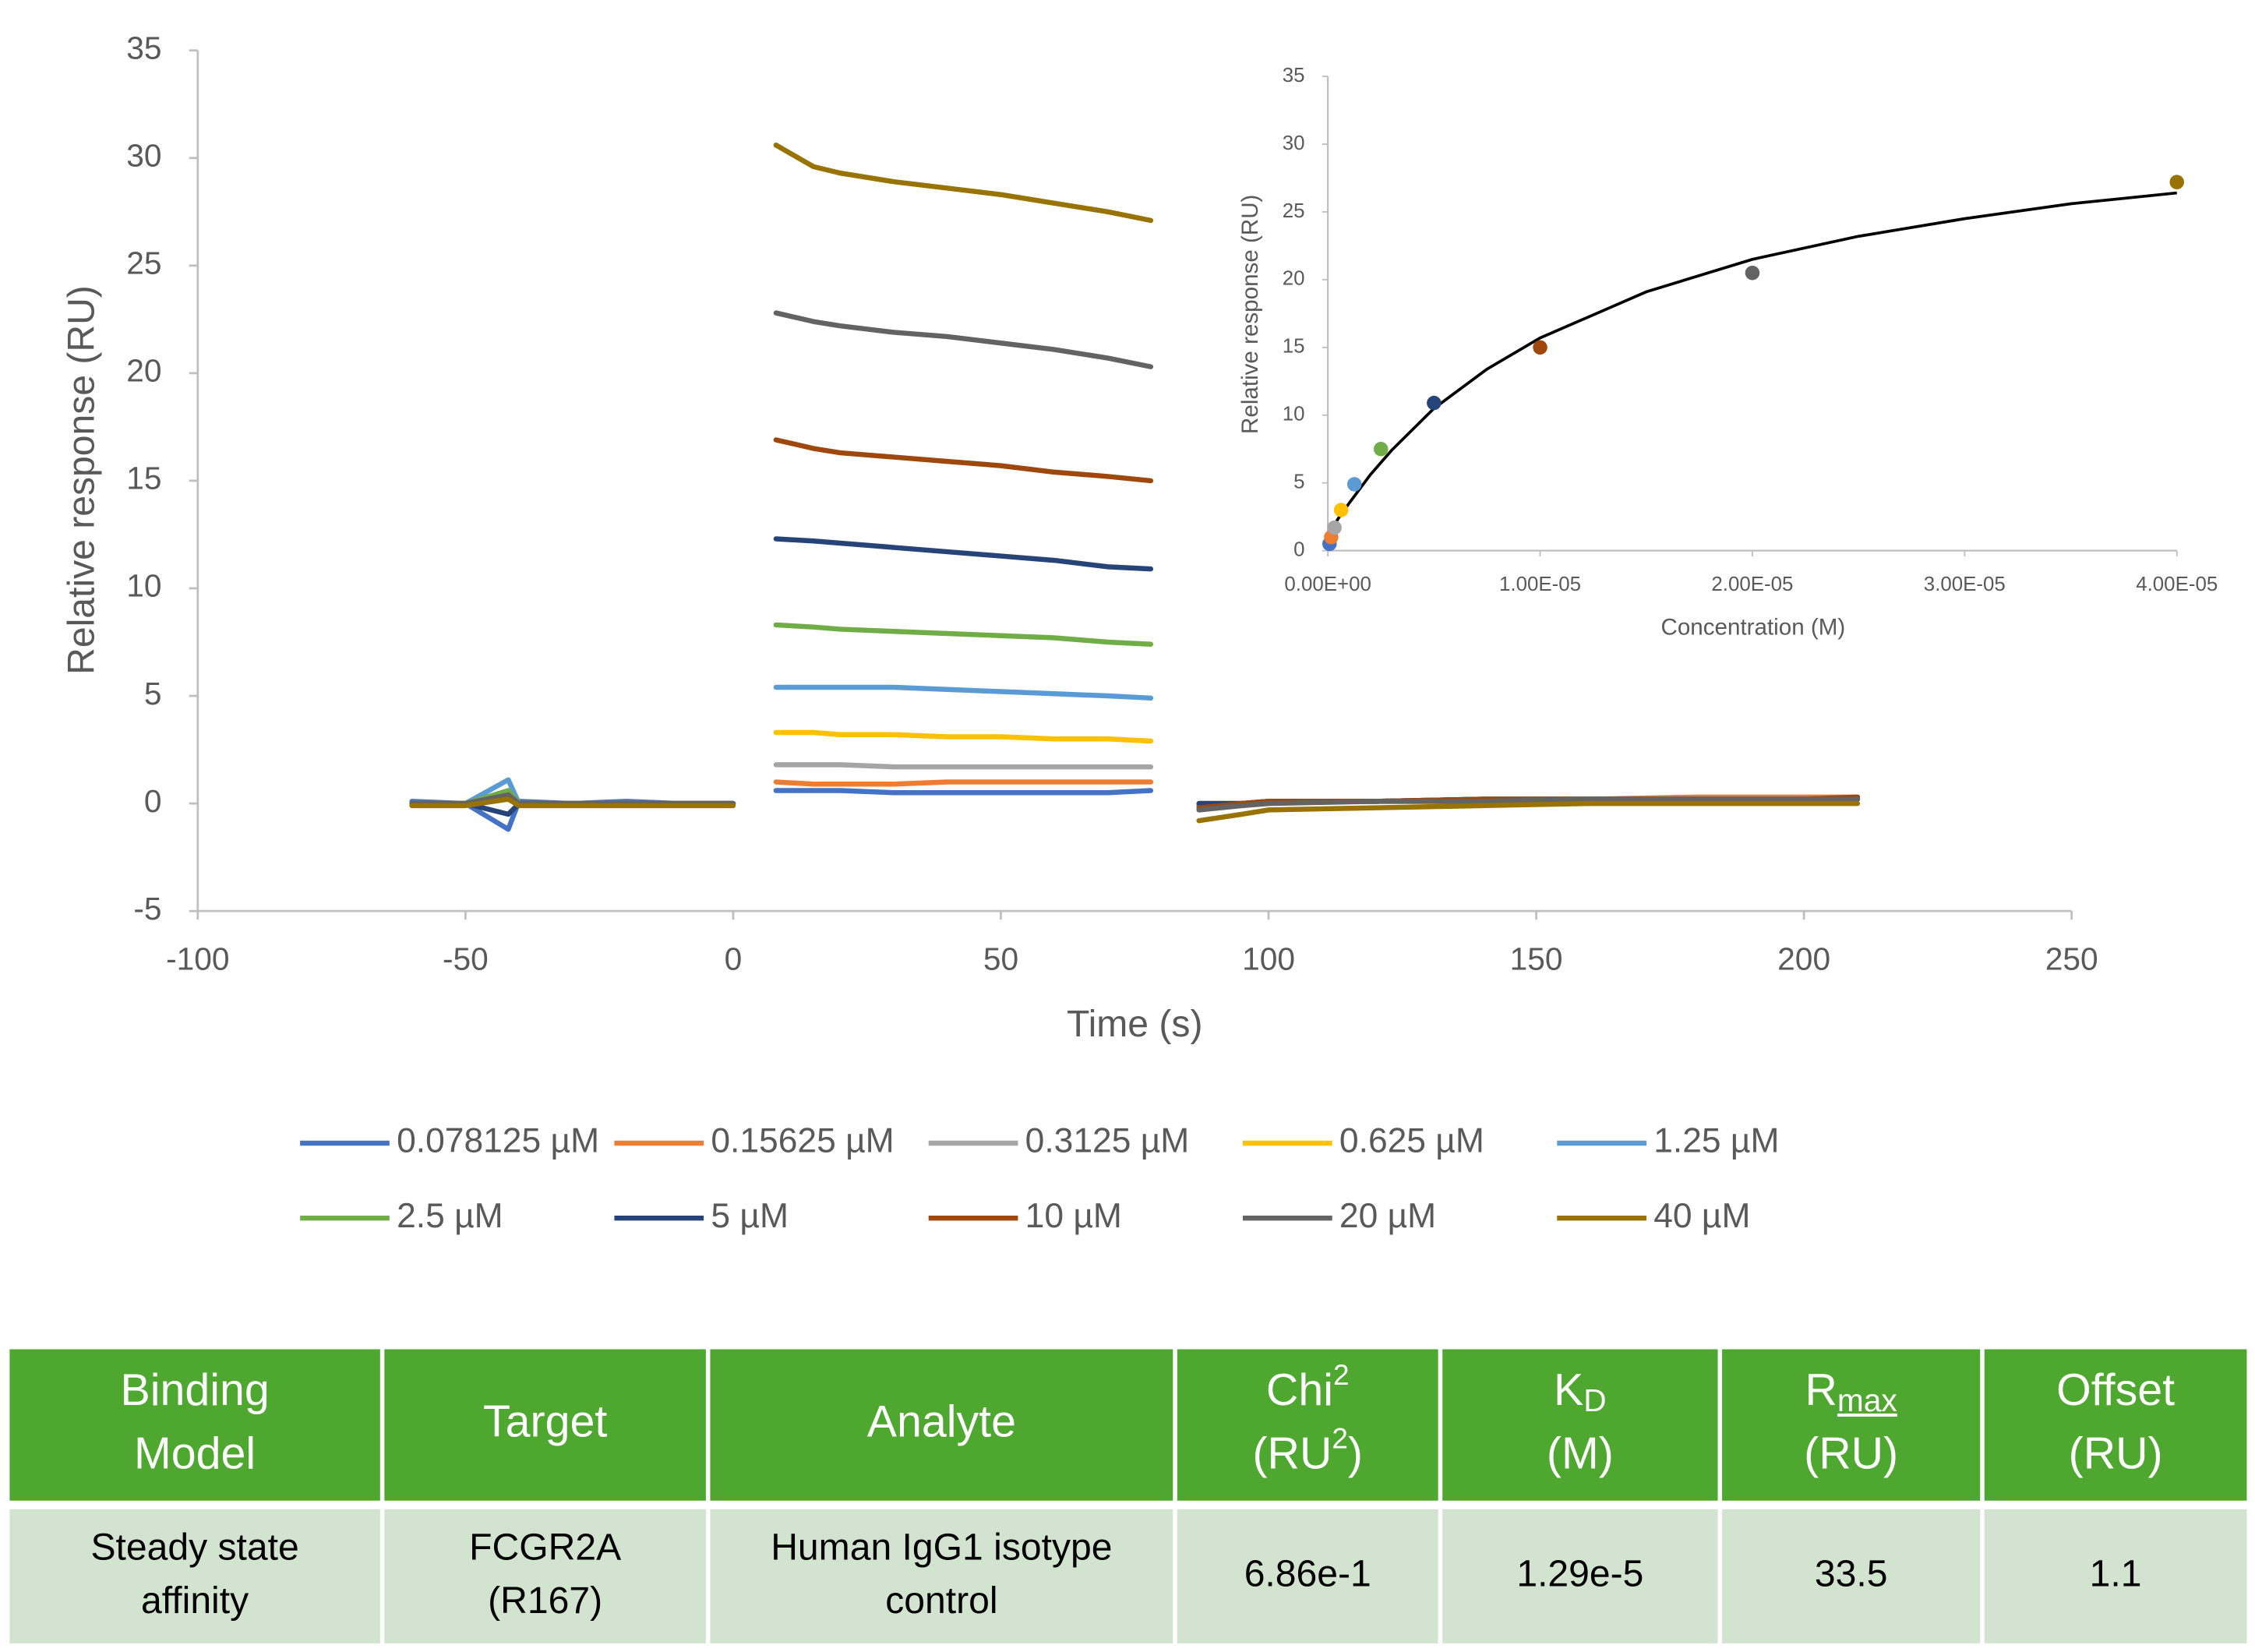  I want to click on legend-label: 0.15625 µM, so click(803, 1141).